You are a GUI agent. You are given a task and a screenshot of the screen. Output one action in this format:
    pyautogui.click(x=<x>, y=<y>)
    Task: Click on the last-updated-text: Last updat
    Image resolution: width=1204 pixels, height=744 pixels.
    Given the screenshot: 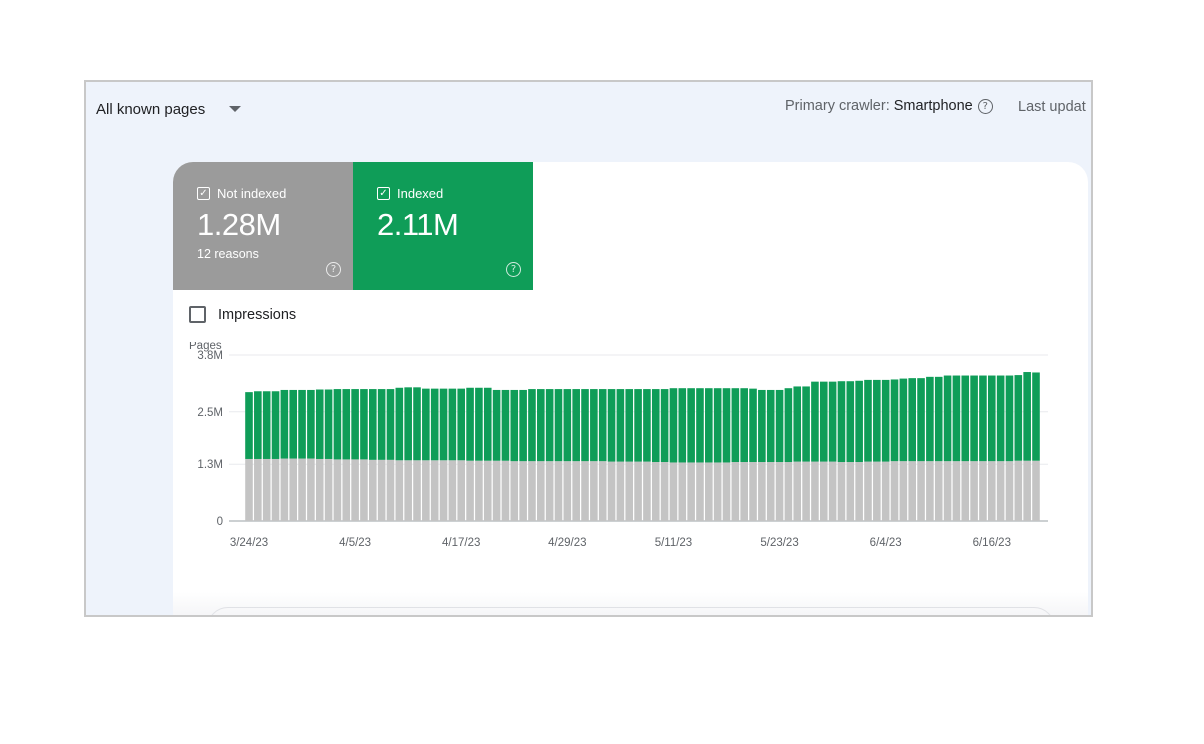 What is the action you would take?
    pyautogui.click(x=1052, y=107)
    